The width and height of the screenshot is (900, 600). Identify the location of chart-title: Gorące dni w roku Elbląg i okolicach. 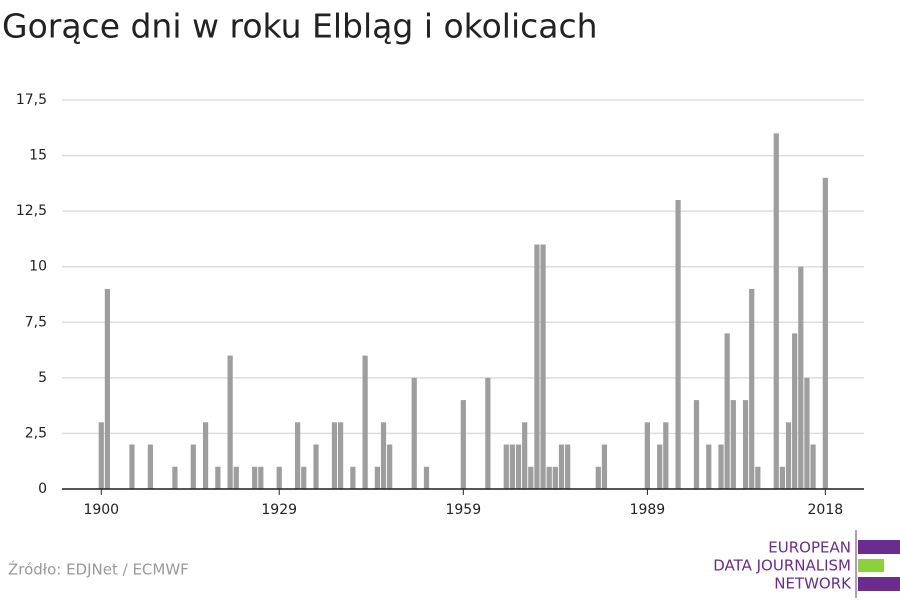
(300, 26).